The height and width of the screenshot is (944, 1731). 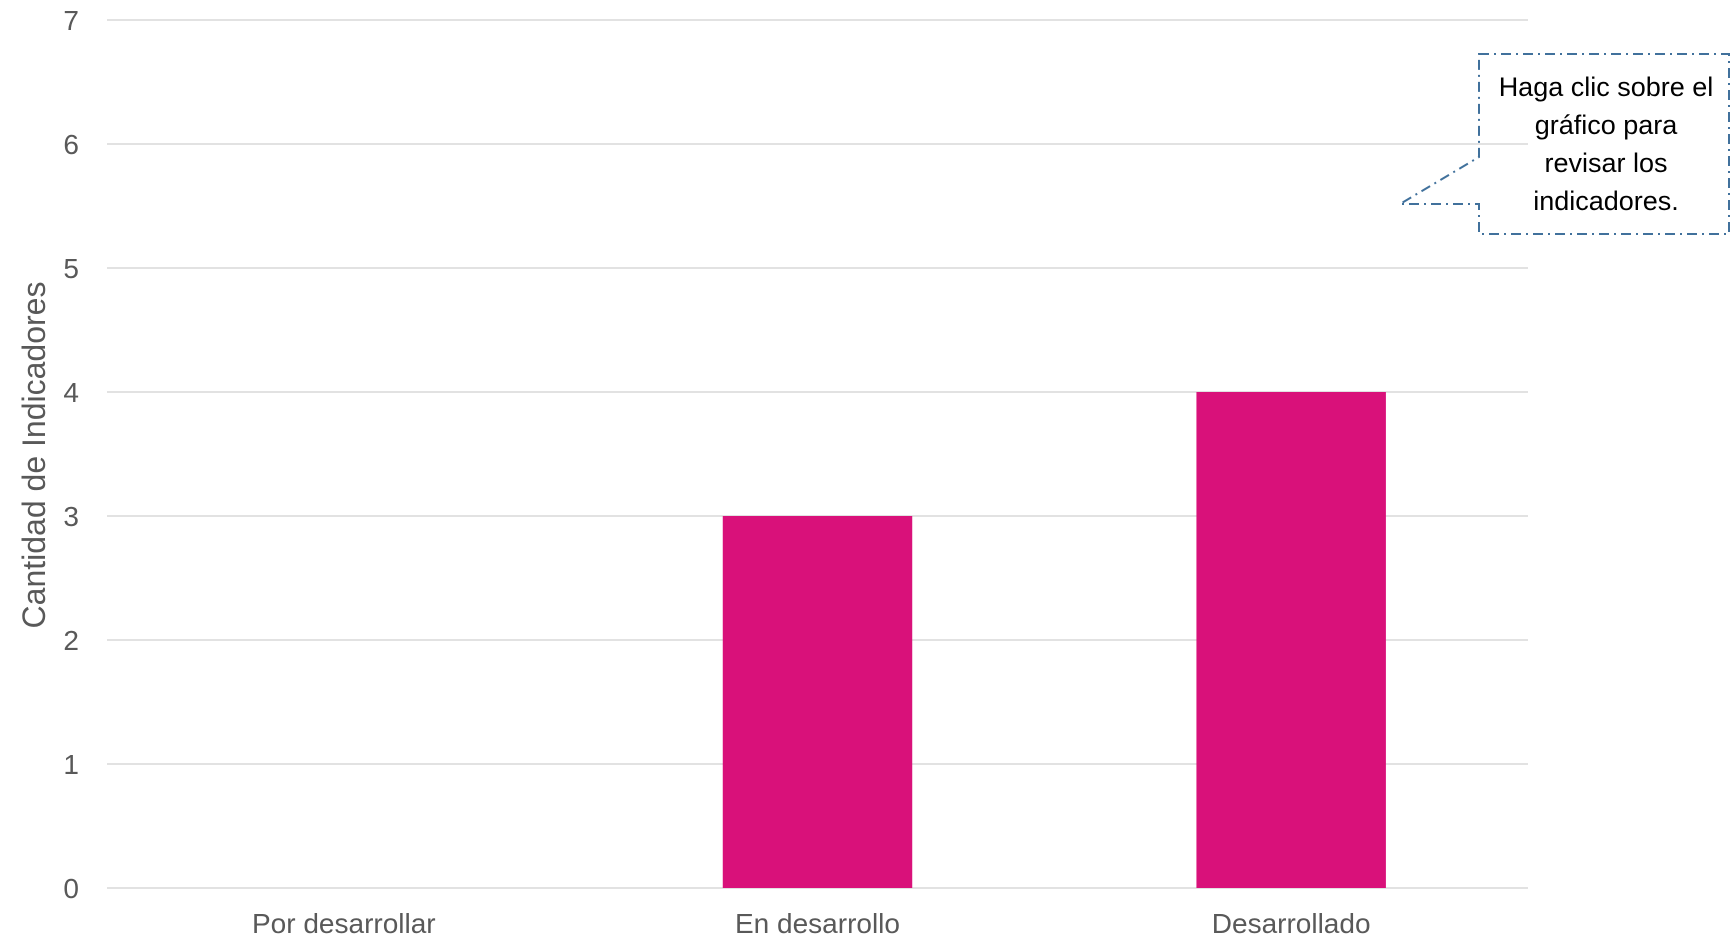 I want to click on y-tick-label: 0, so click(x=71, y=888).